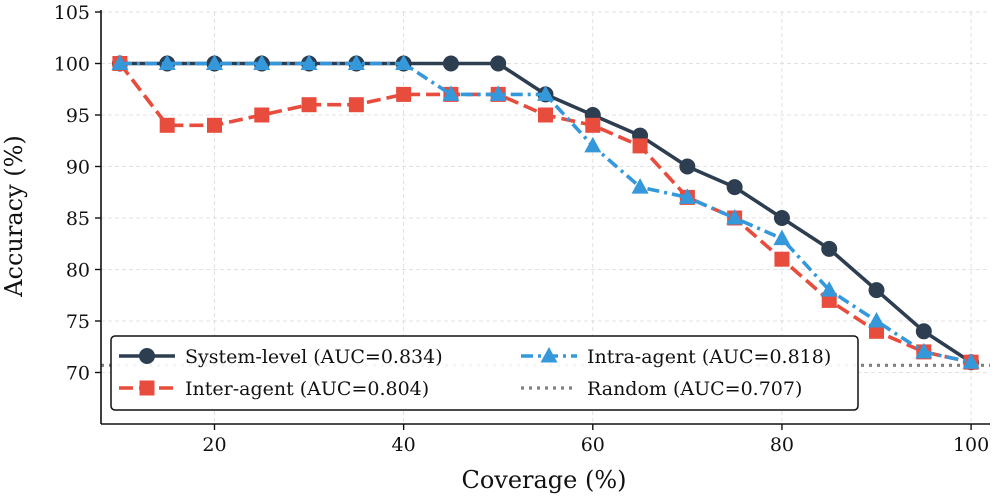 This screenshot has width=997, height=498. I want to click on y-tick-label: 80, so click(78, 271).